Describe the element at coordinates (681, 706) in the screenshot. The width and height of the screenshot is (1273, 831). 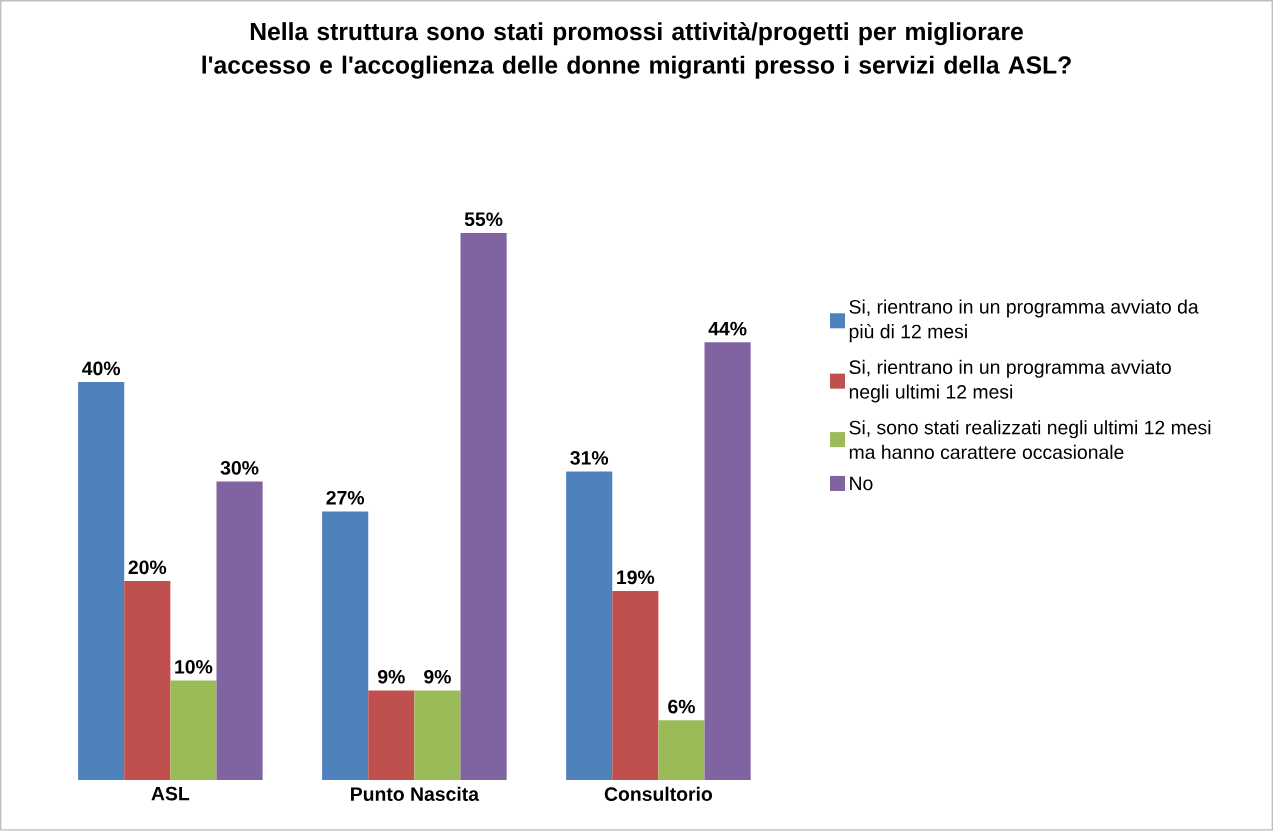
I see `data-label: 6%` at that location.